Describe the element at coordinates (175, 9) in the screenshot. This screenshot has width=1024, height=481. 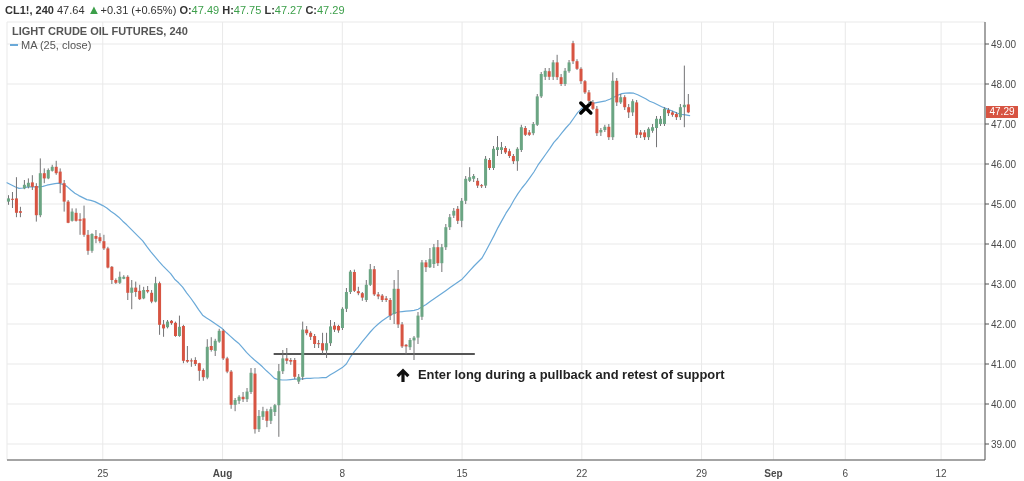
I see `chart-title: CL1!, 240 47.64 ▲+0.31 (+0.65%) O:47.49 H:47.75 L:47.27 C:47.29` at that location.